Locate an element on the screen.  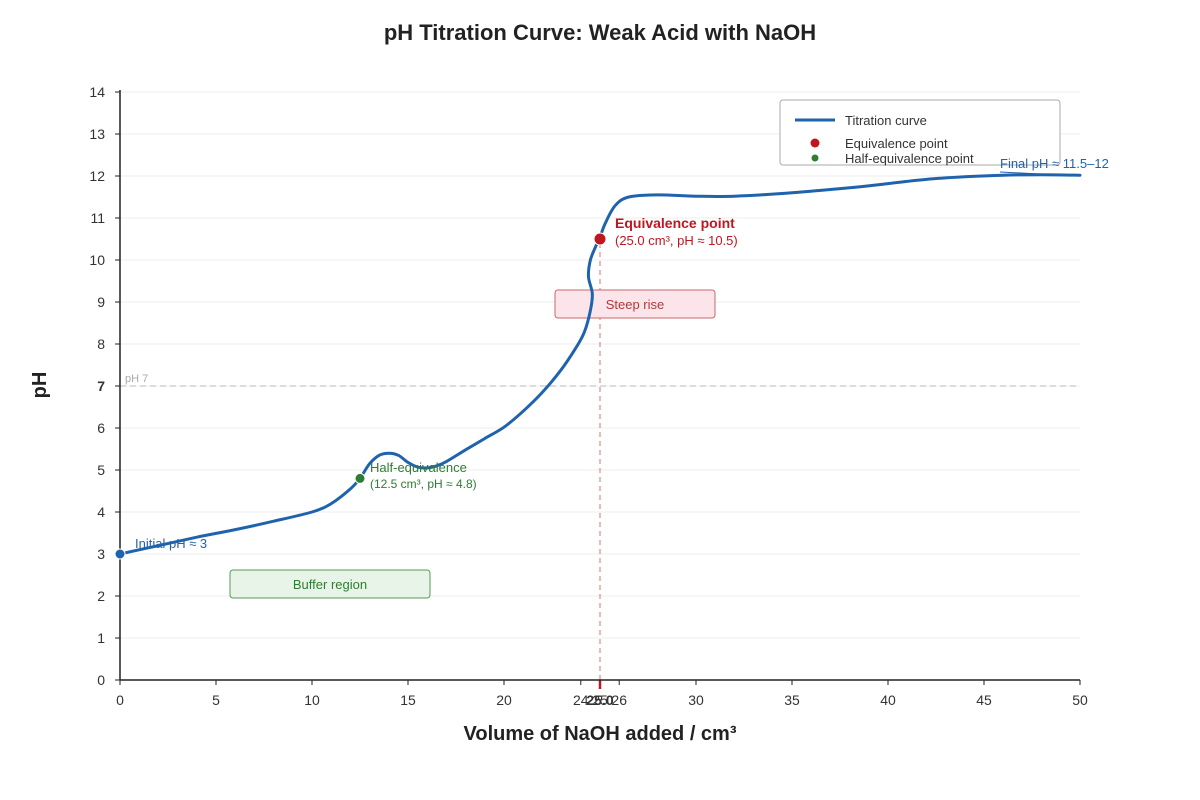
x-extra-tick-label: 26 is located at coordinates (619, 700).